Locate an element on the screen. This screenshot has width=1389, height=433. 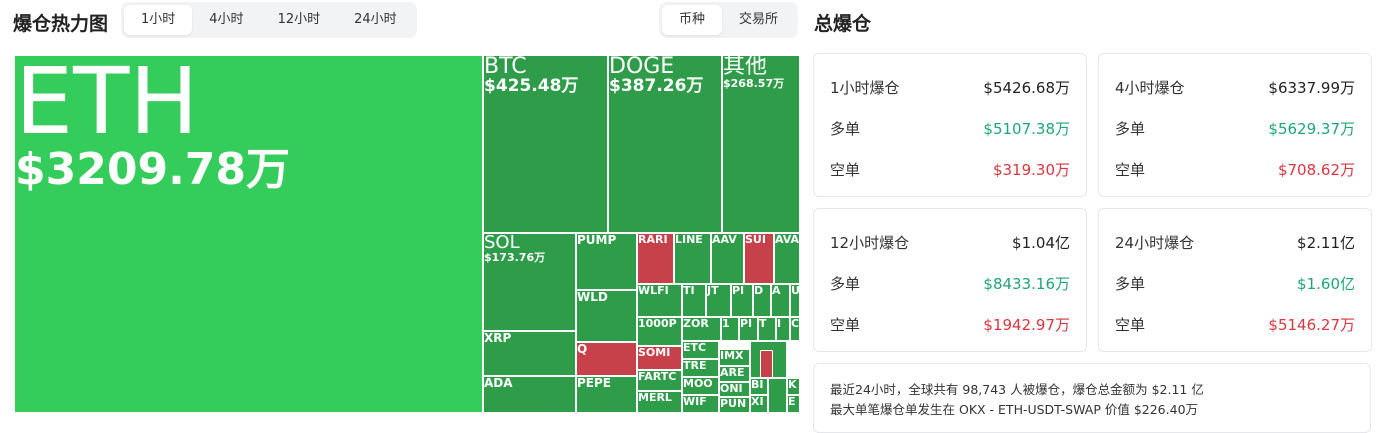
tile-label: WIF is located at coordinates (695, 401).